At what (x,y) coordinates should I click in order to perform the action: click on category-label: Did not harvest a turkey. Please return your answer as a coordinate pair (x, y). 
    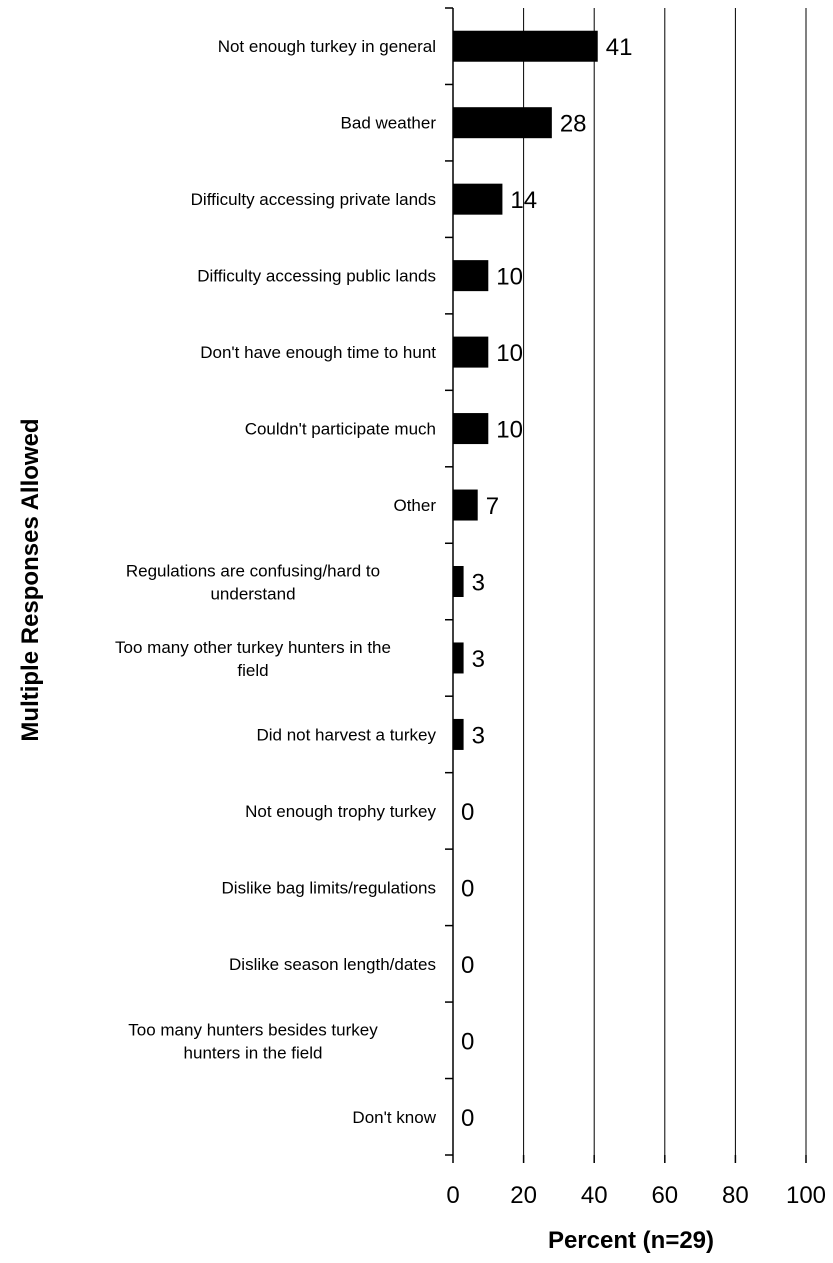
    Looking at the image, I should click on (346, 734).